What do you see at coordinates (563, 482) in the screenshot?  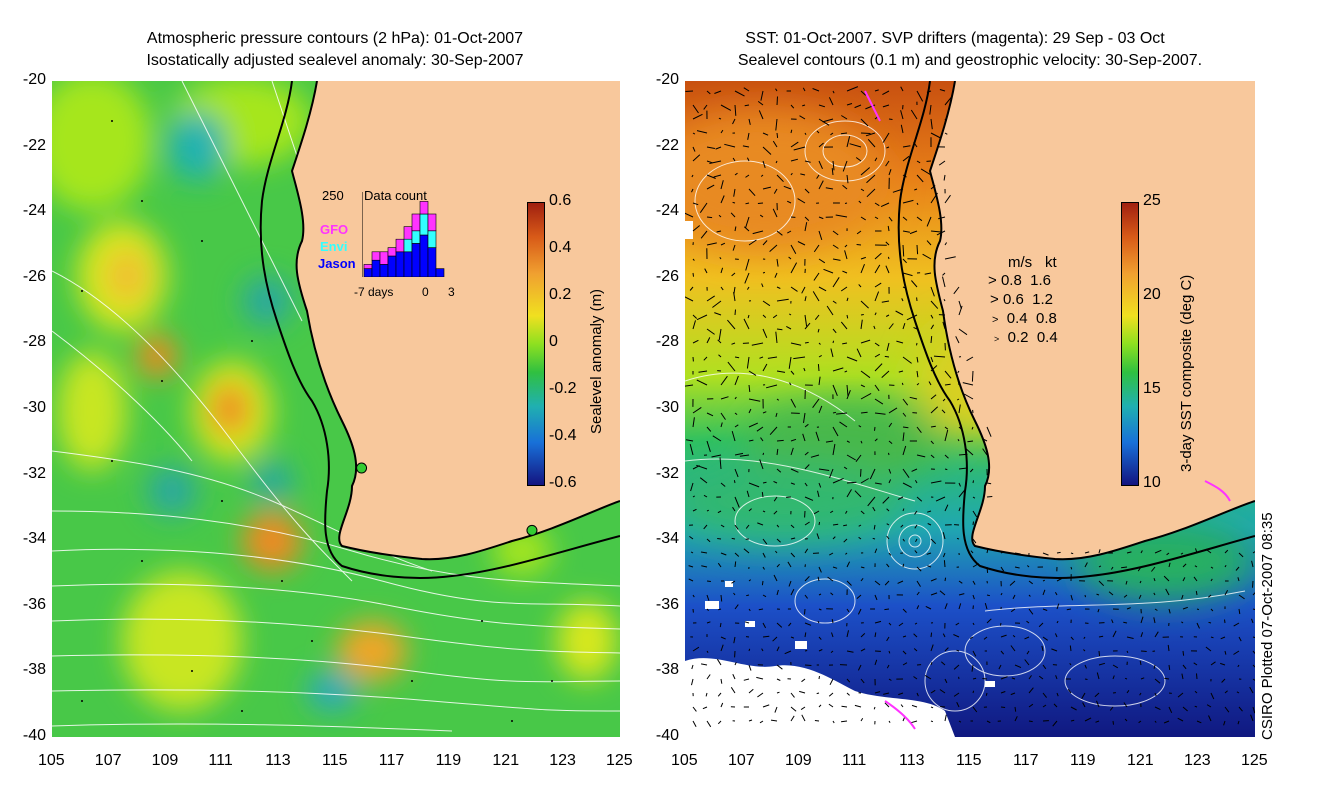 I see `colorbar-tick-label: -0.6` at bounding box center [563, 482].